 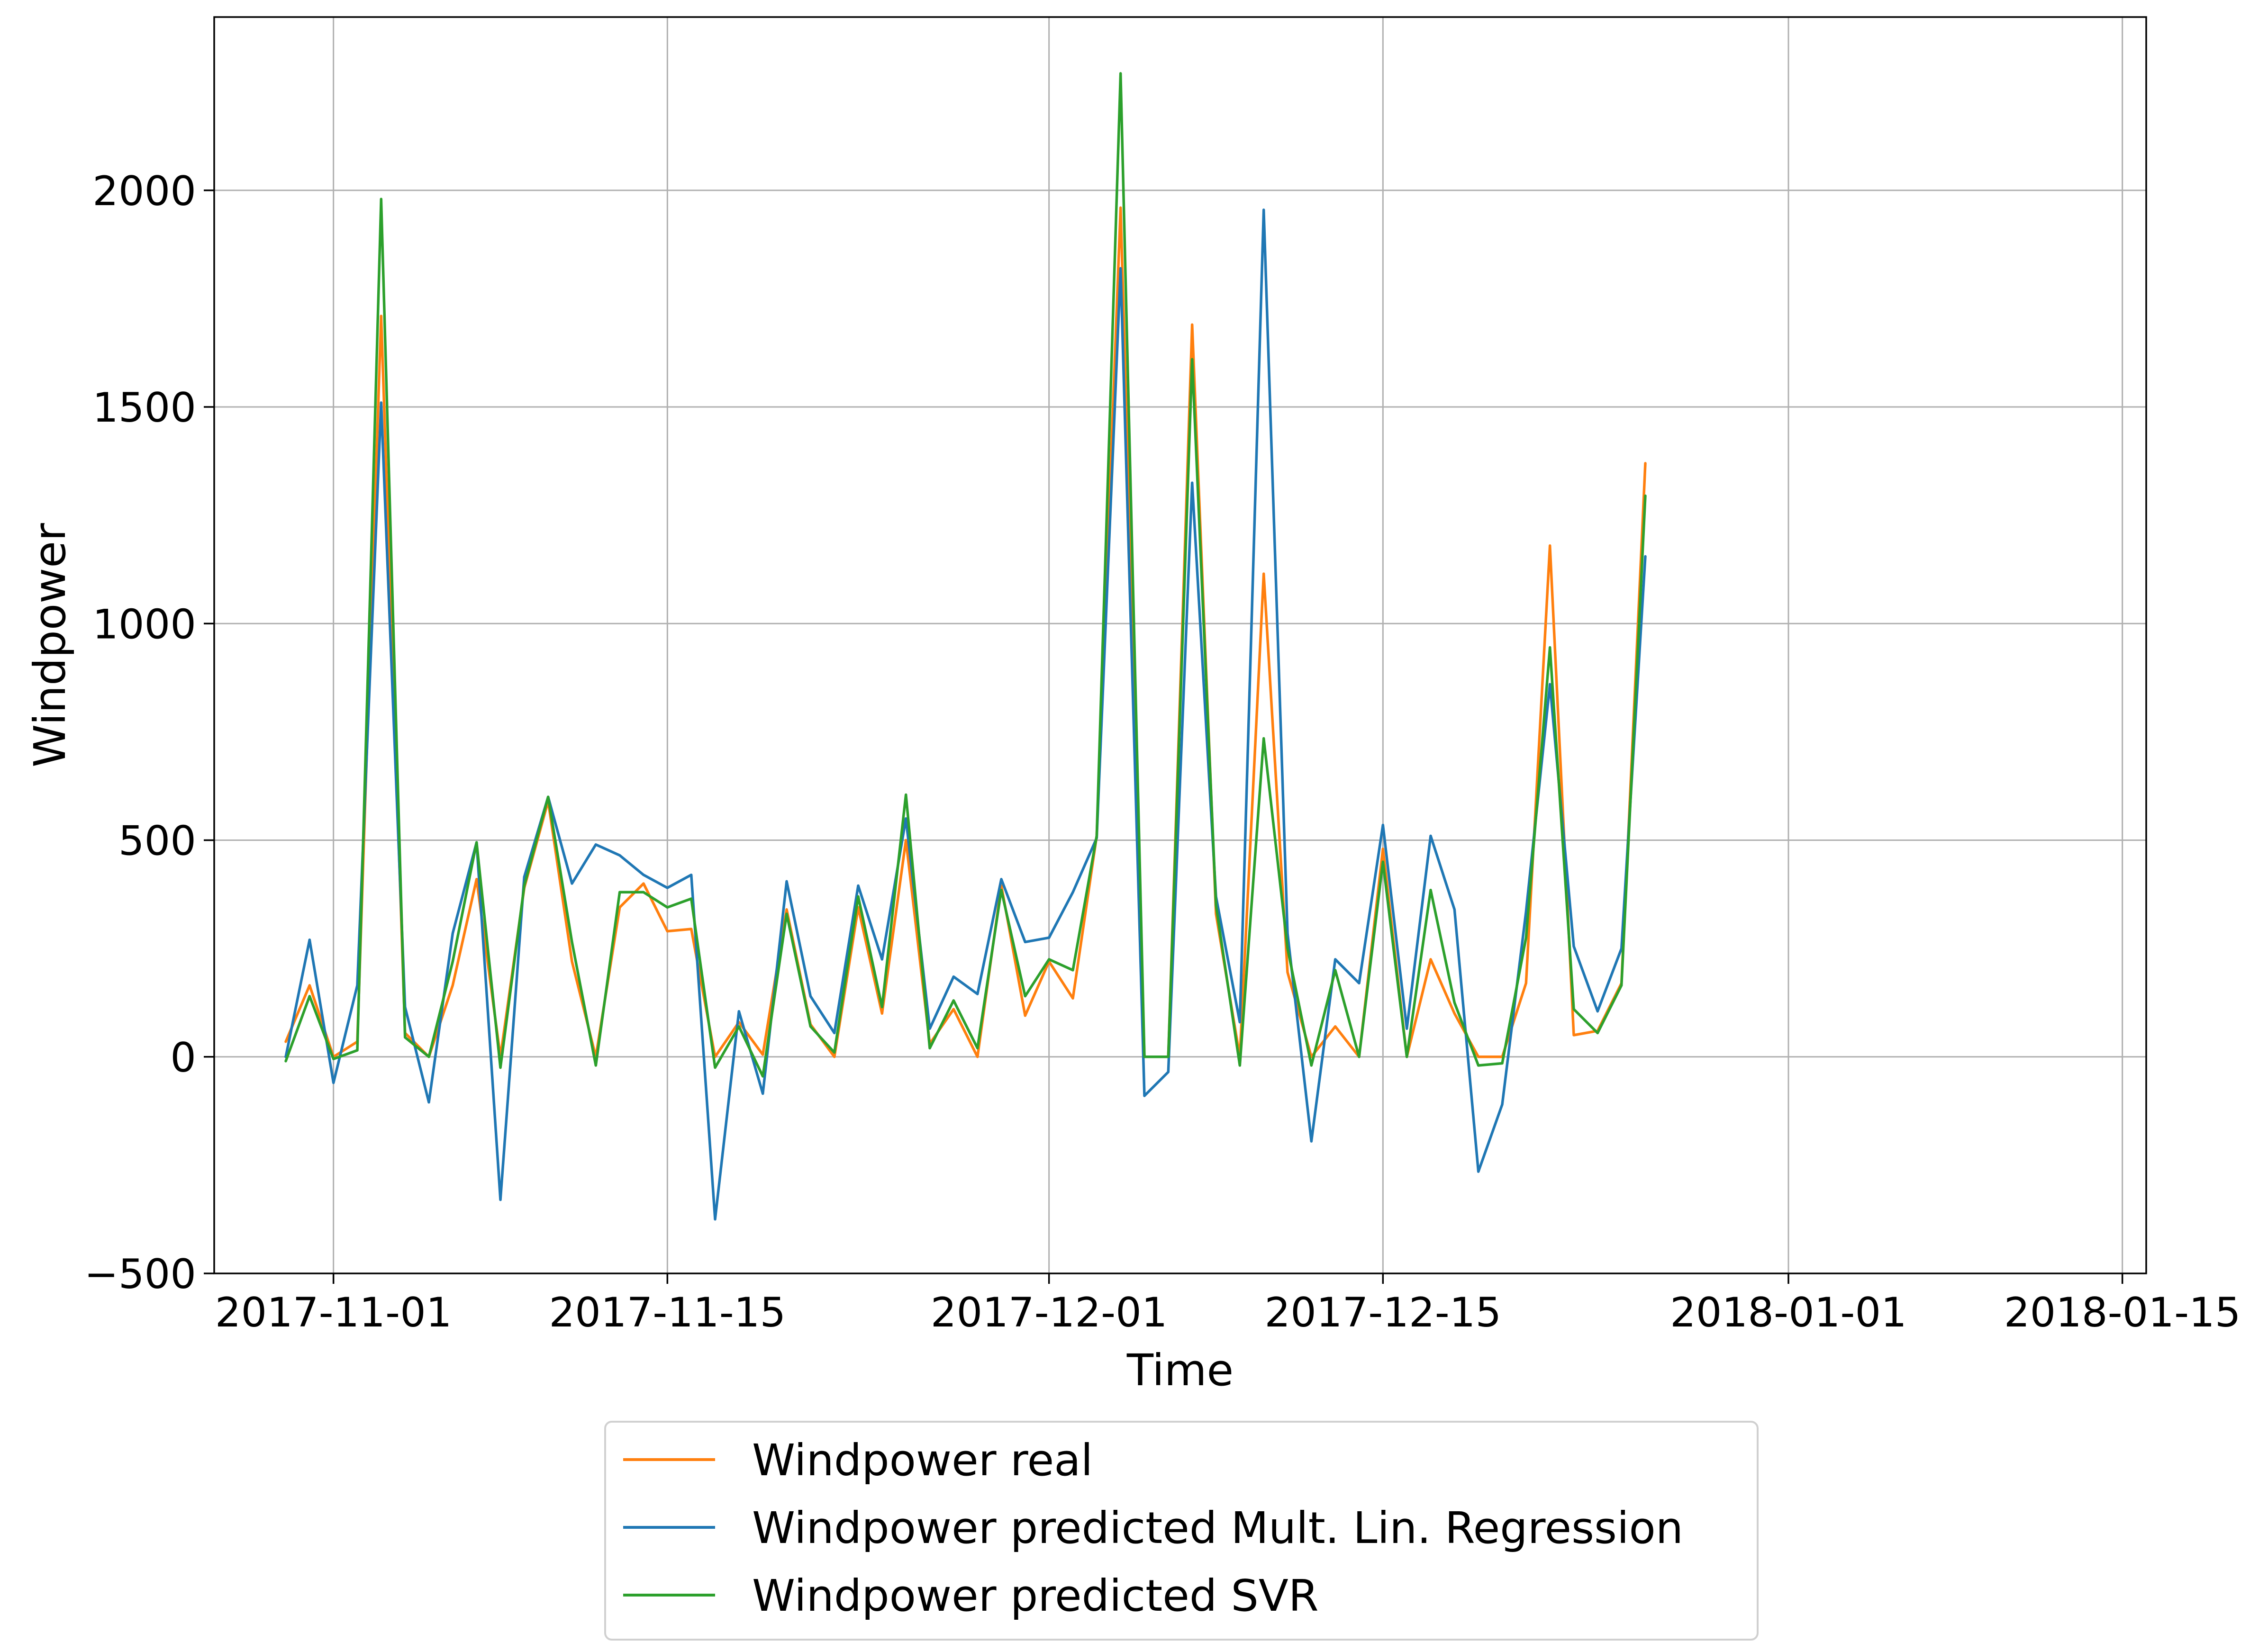 I want to click on y-tick-label: 1500, so click(x=144, y=408).